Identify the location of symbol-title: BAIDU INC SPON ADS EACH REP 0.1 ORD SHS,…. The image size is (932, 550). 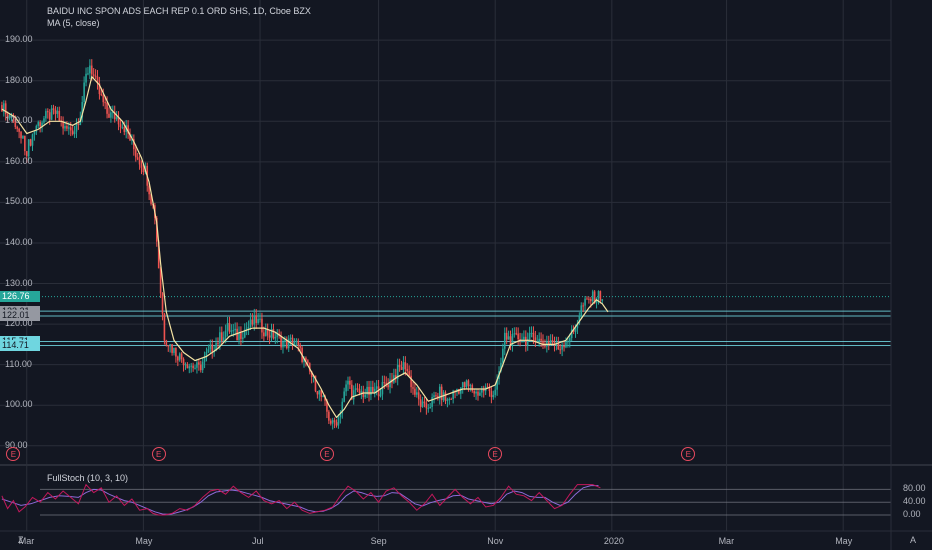
(179, 11).